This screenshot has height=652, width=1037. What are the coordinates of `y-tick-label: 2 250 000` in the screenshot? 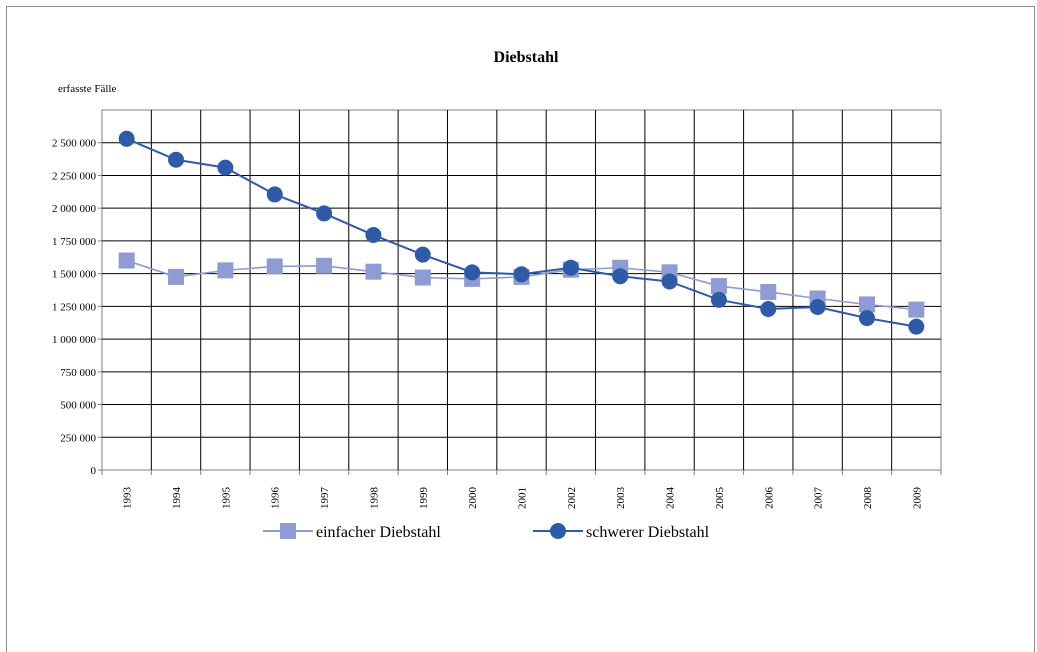 It's located at (74, 176).